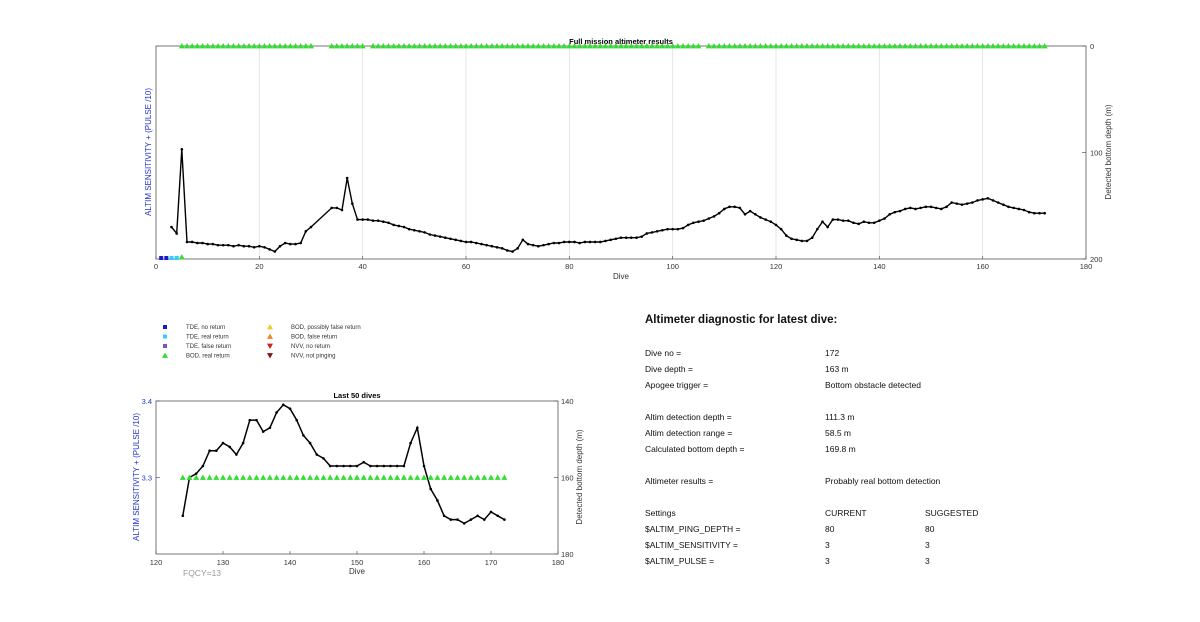 The width and height of the screenshot is (1200, 622). I want to click on setting-row: $ALTIM_PULSE = 3 3, so click(787, 562).